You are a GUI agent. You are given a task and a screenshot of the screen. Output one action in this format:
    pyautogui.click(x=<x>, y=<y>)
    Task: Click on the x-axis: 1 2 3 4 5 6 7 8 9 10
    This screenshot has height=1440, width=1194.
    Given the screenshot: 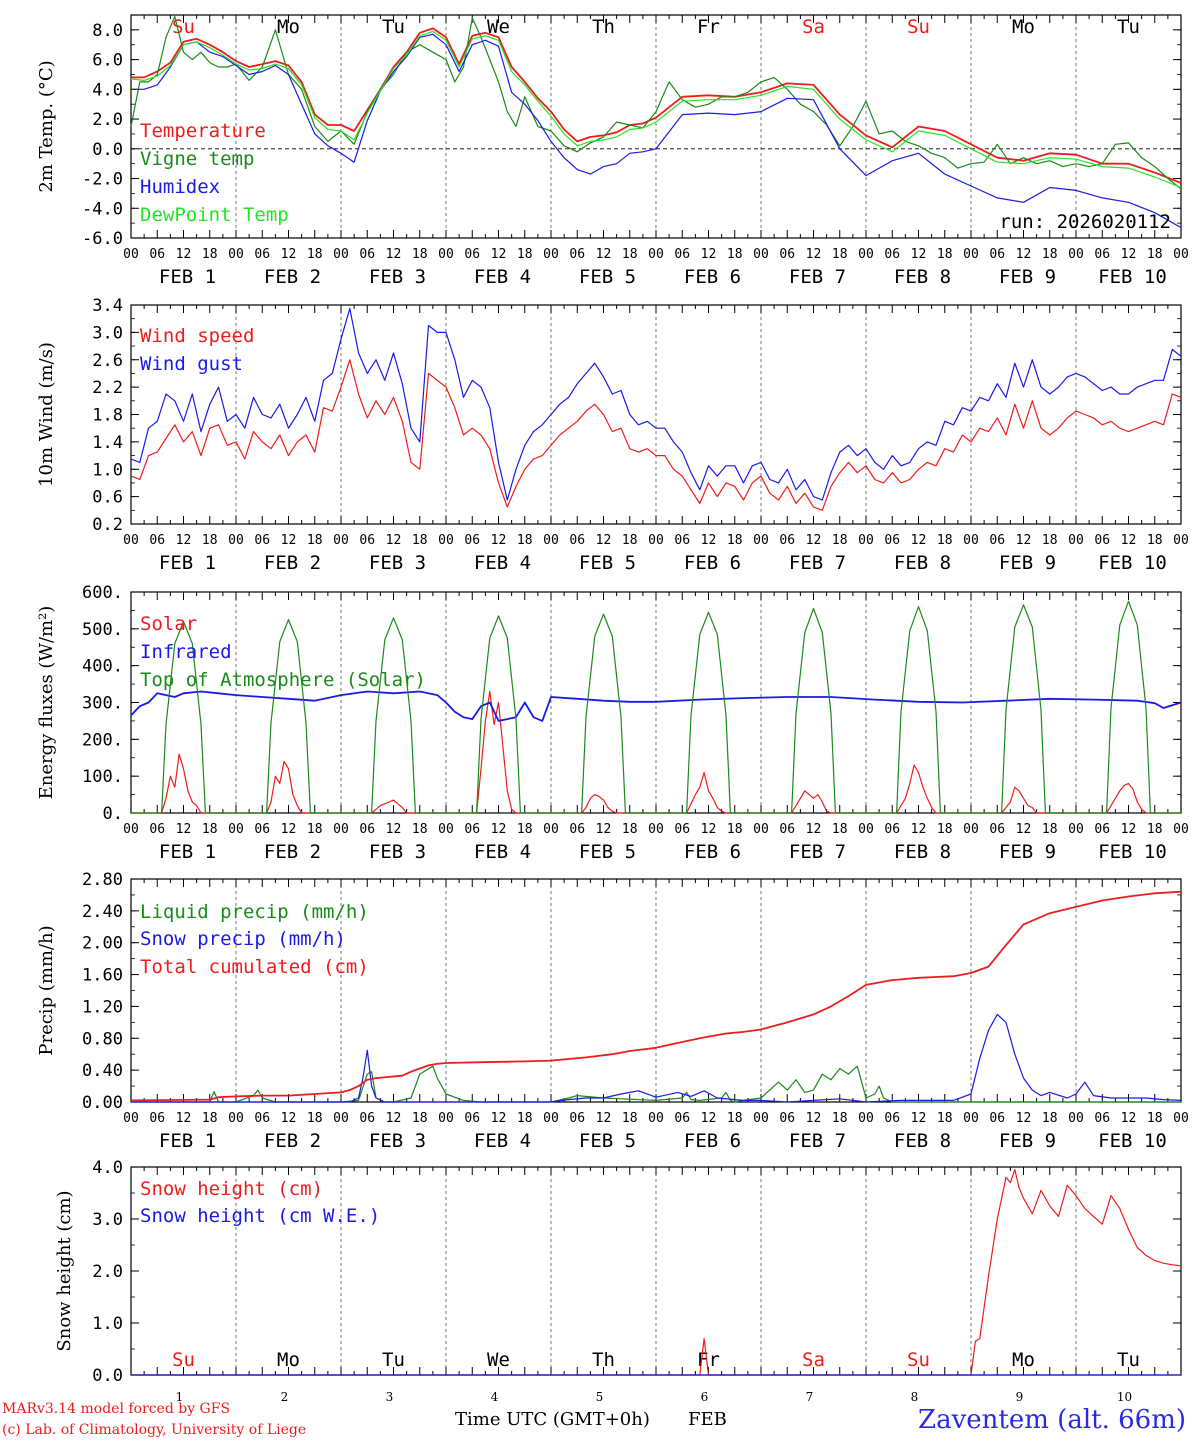 What is the action you would take?
    pyautogui.click(x=656, y=1285)
    